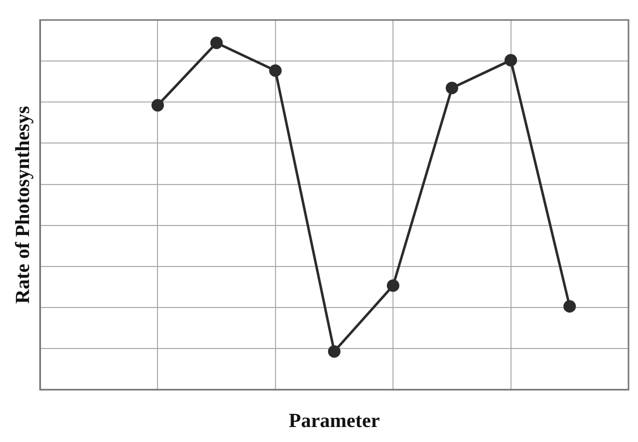 The image size is (638, 442). Describe the element at coordinates (23, 205) in the screenshot. I see `y-axis-title: Rate of Photosynthesys` at that location.